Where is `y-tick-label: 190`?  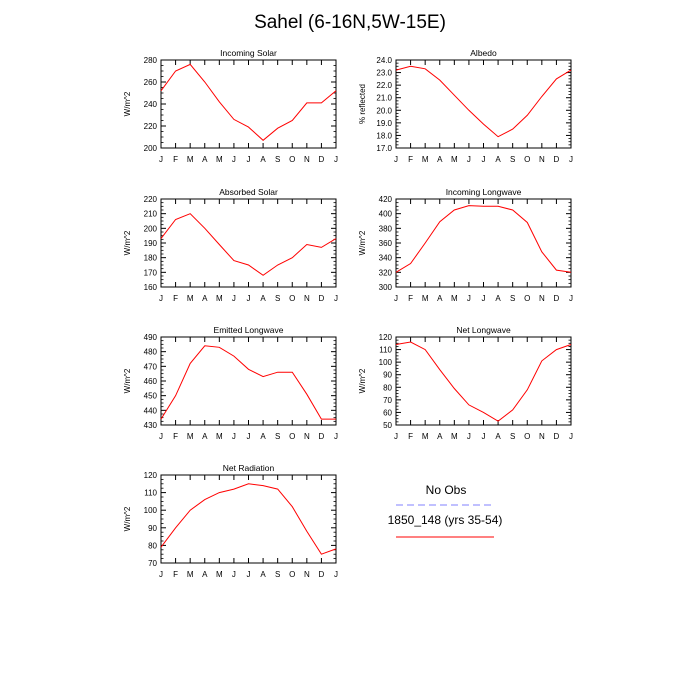
y-tick-label: 190 is located at coordinates (151, 243).